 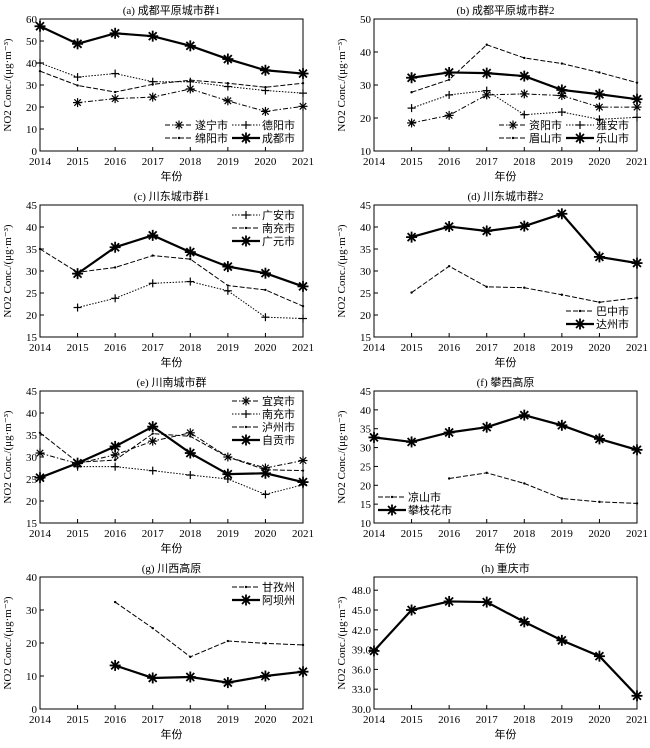 I want to click on y-tick-label: 0, so click(x=35, y=152).